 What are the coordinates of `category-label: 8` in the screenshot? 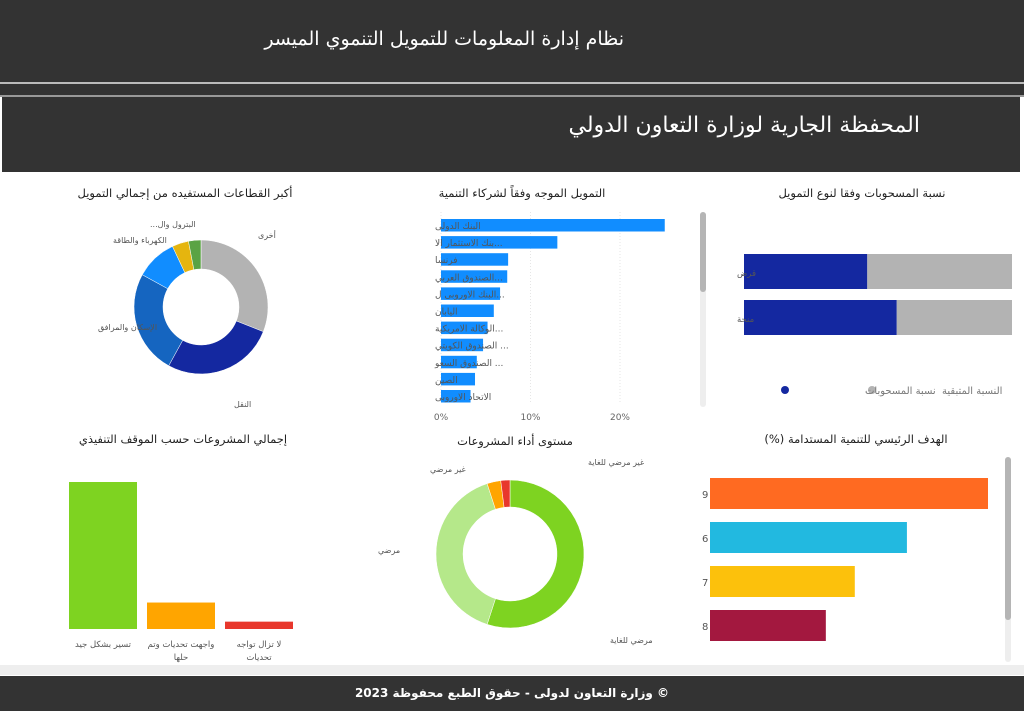 It's located at (705, 627).